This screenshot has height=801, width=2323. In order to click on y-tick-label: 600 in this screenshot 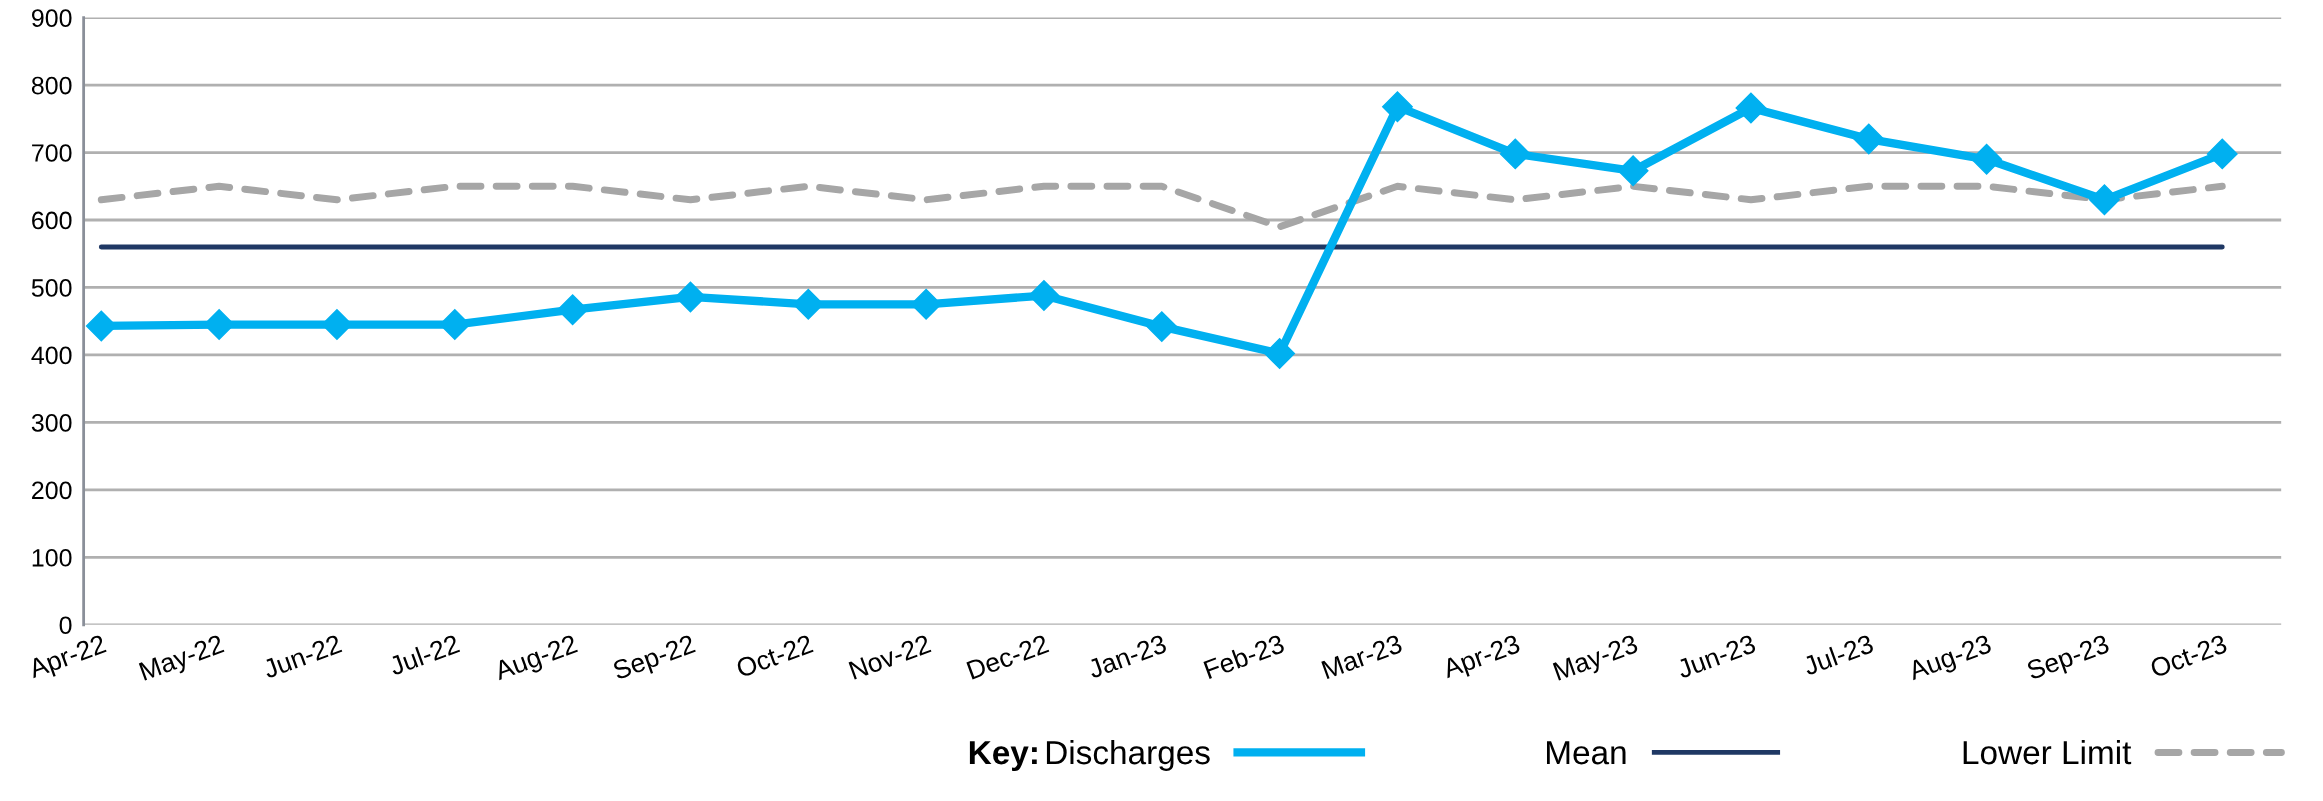, I will do `click(52, 220)`.